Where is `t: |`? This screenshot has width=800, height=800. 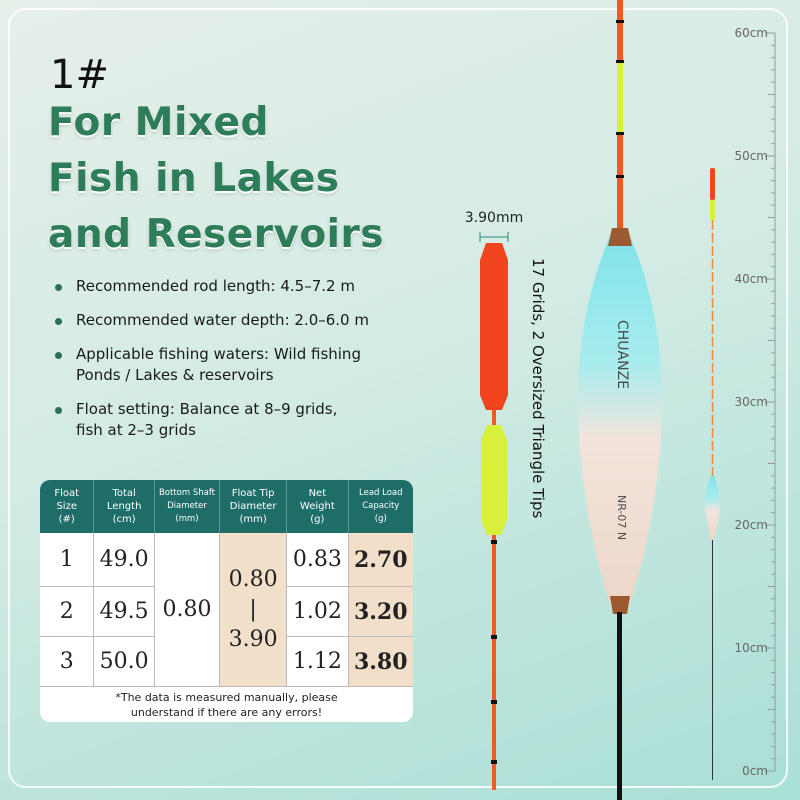
t: | is located at coordinates (253, 609).